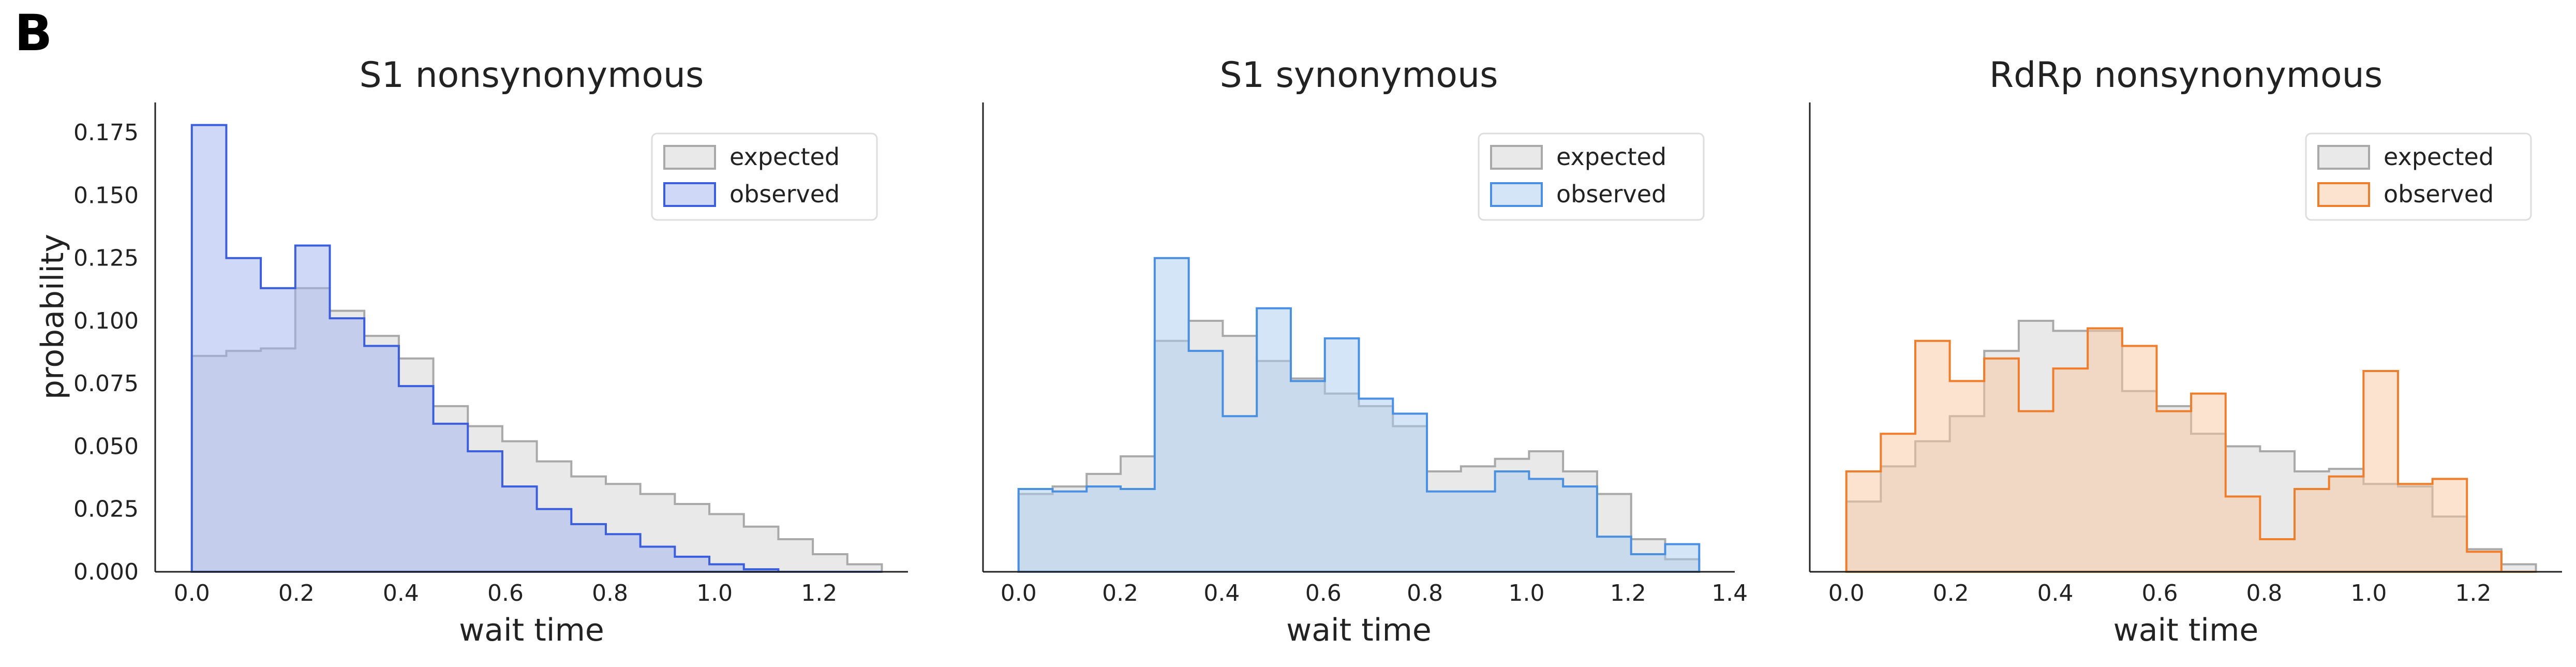  I want to click on chart-title: S1 synonymous, so click(1358, 75).